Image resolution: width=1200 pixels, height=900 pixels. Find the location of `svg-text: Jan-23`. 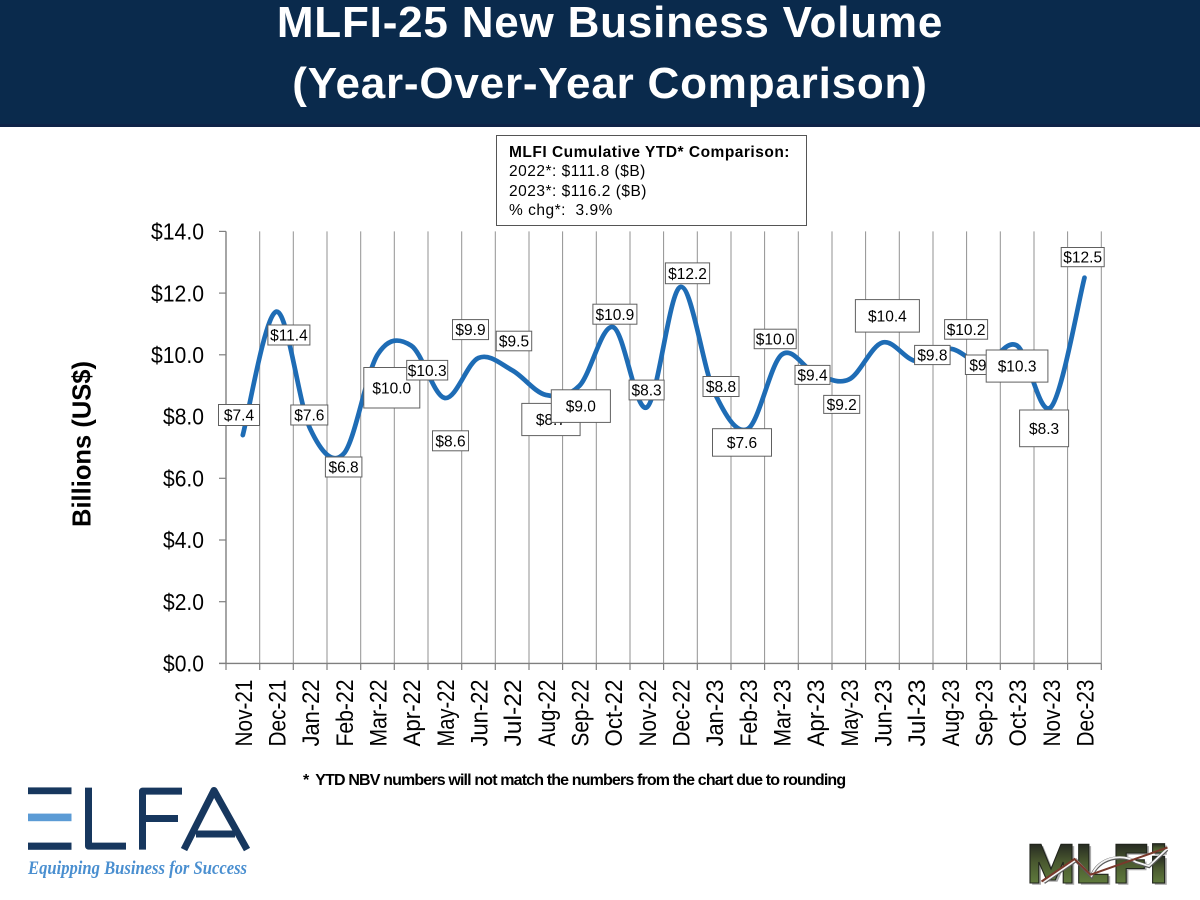

svg-text: Jan-23 is located at coordinates (715, 713).